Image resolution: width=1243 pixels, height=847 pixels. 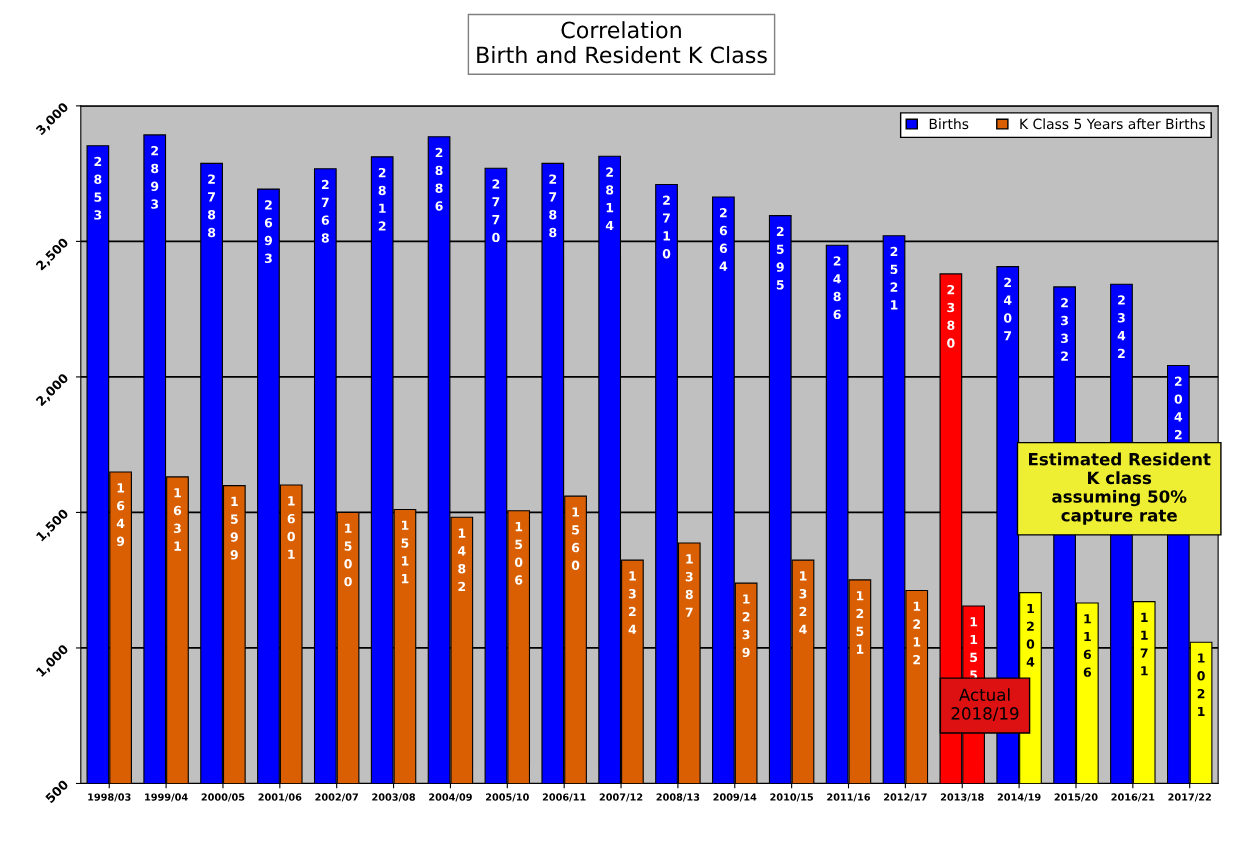 I want to click on data-label: 1 2 3 9, so click(x=746, y=626).